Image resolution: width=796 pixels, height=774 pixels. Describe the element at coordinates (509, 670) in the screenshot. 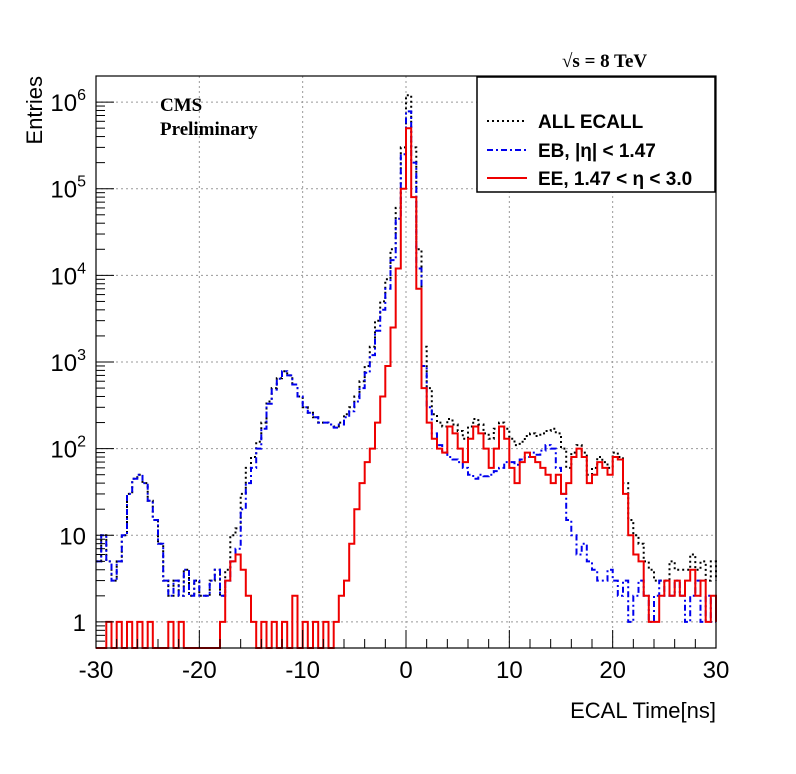

I see `x-tick-label: 10` at that location.